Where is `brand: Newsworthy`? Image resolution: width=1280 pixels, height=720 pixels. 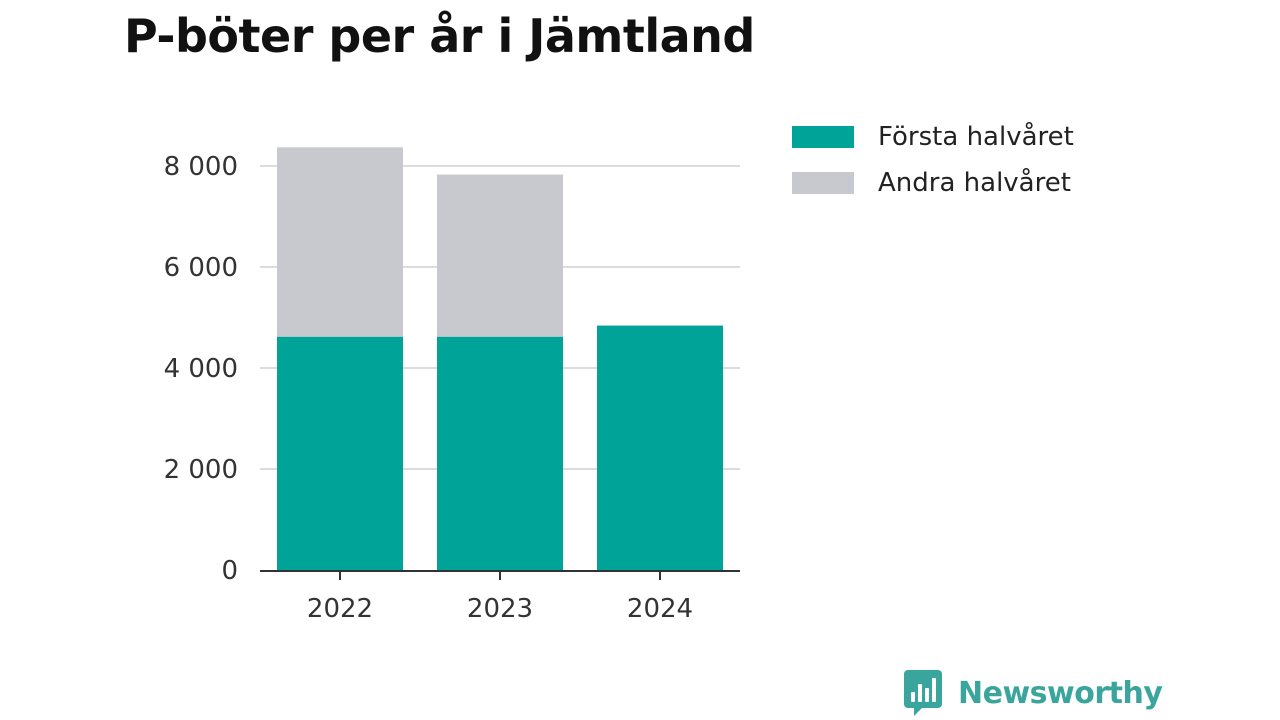 brand: Newsworthy is located at coordinates (1032, 693).